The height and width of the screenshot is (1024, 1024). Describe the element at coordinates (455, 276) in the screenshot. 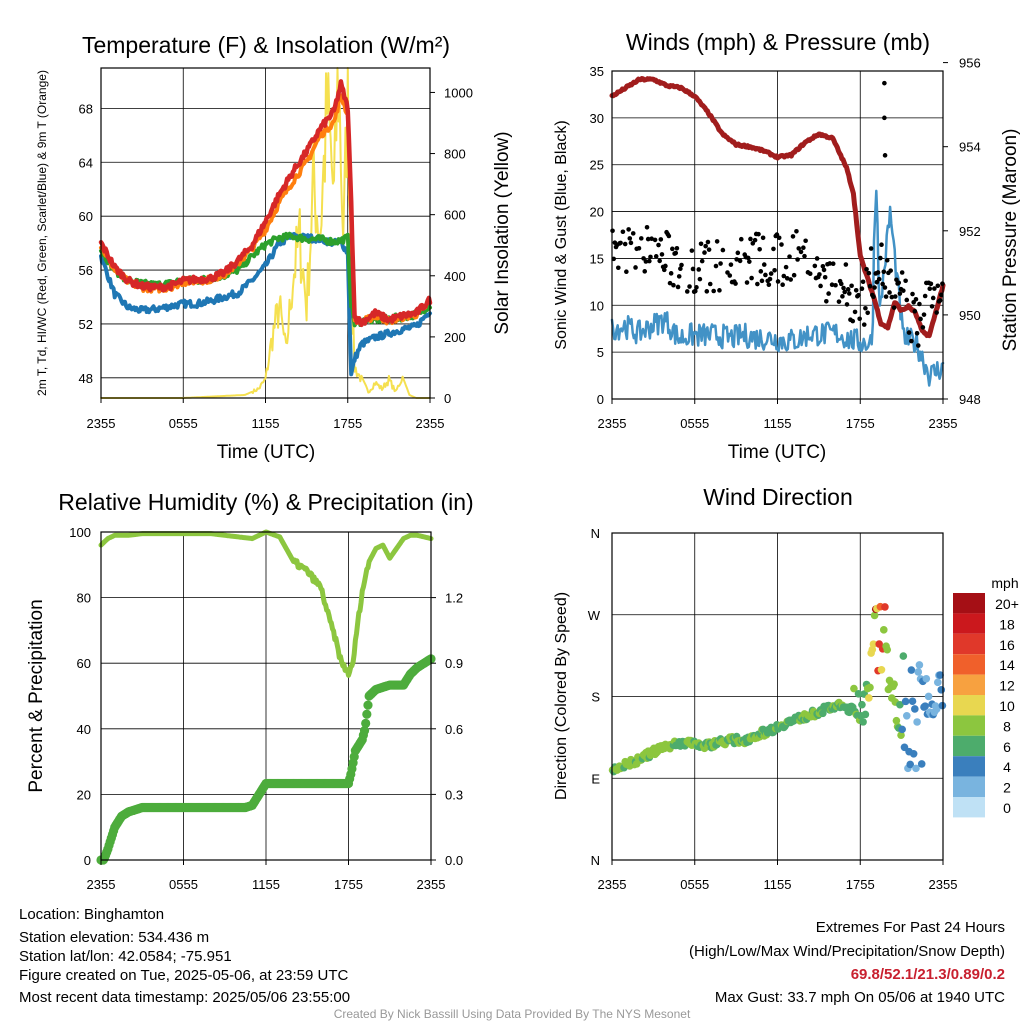

I see `y2-tick-label: 400` at that location.